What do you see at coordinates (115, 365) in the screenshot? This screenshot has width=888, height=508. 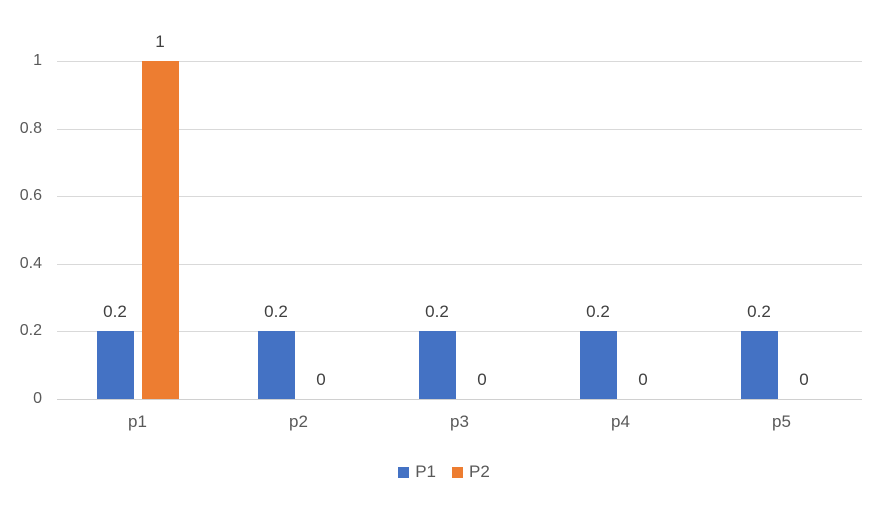 I see `bar-p1-p1` at bounding box center [115, 365].